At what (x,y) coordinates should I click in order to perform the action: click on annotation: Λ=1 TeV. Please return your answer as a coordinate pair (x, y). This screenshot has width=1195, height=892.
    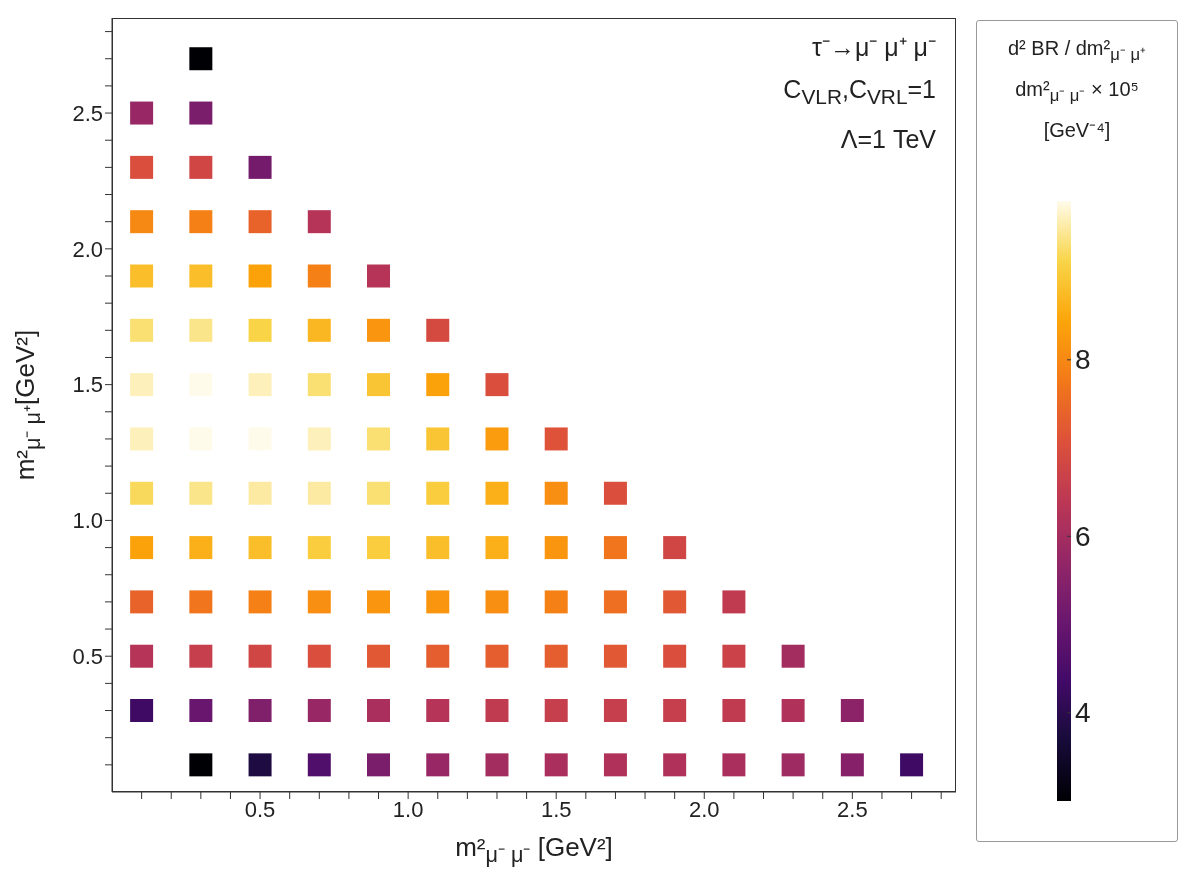
    Looking at the image, I should click on (887, 139).